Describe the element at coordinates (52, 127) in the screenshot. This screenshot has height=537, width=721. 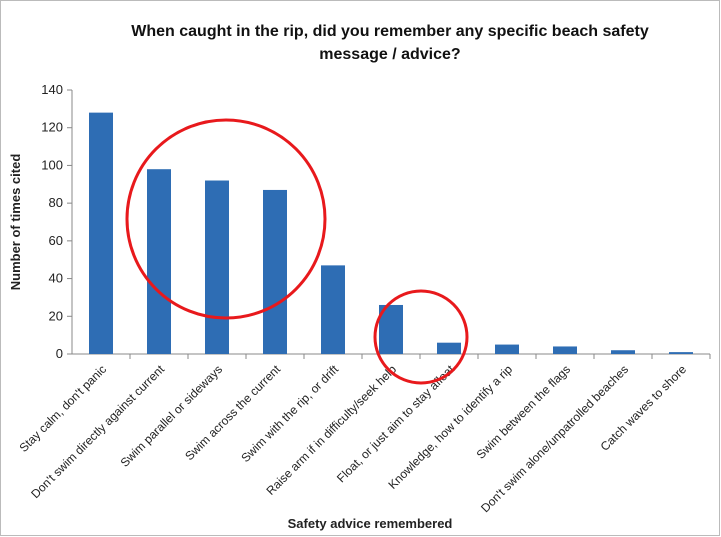
I see `y-tick-label: 120` at that location.